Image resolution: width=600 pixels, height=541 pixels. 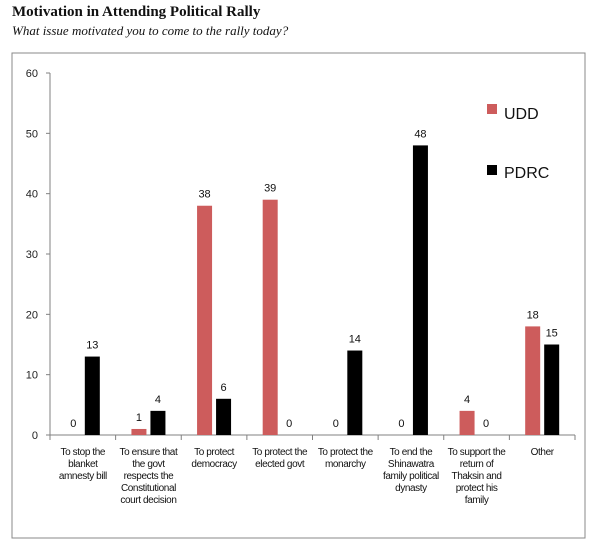 What do you see at coordinates (136, 12) in the screenshot?
I see `chart-title: Motivation in Attending Political Rally` at bounding box center [136, 12].